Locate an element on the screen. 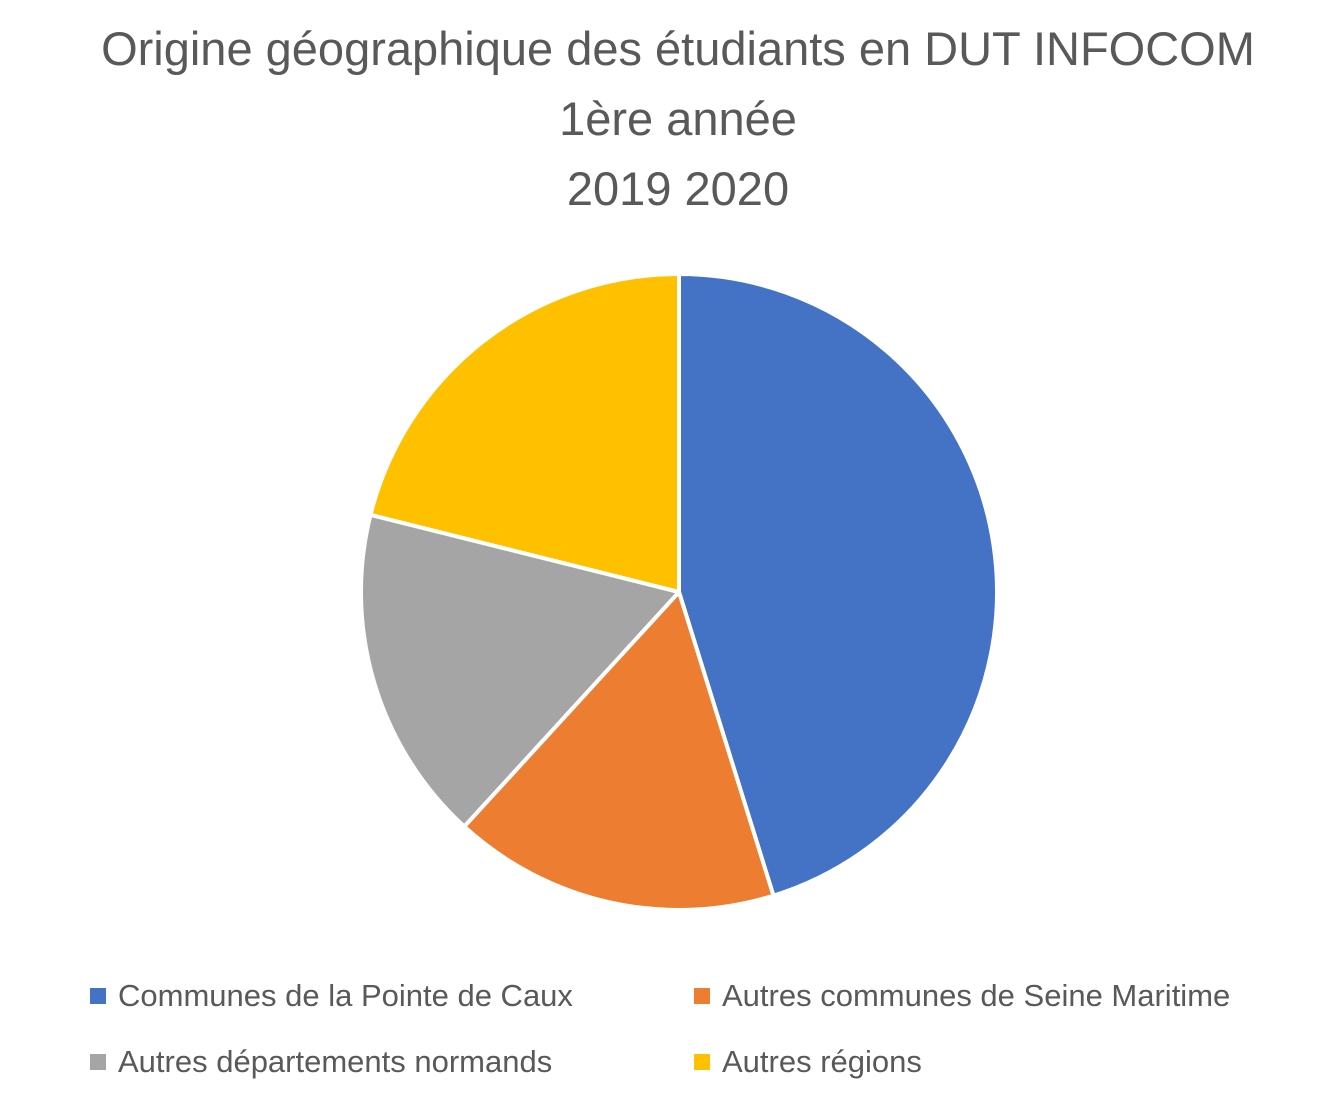  chart-title-line-2: 1ère année is located at coordinates (678, 118).